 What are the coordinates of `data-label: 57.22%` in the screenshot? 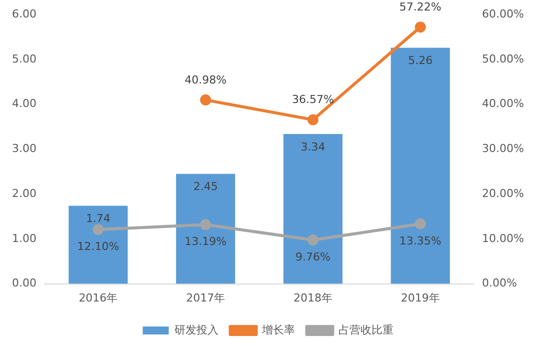 It's located at (420, 7).